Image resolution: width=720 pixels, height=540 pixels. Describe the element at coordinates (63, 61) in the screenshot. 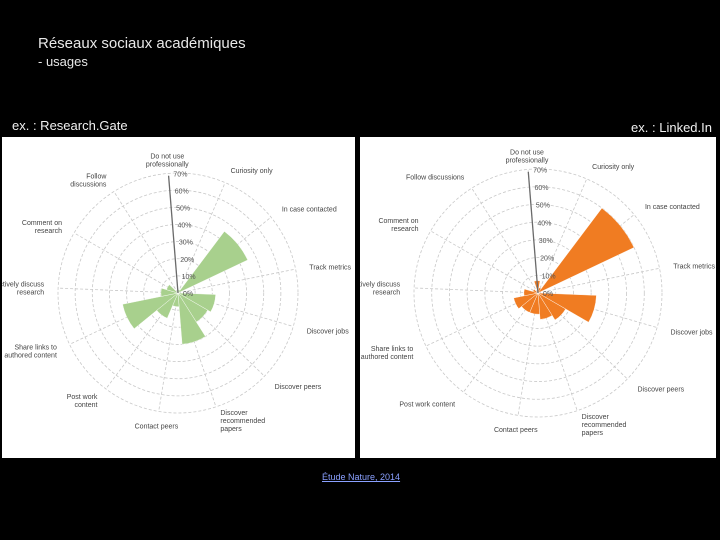

I see `slide-subtitle: - usages` at that location.